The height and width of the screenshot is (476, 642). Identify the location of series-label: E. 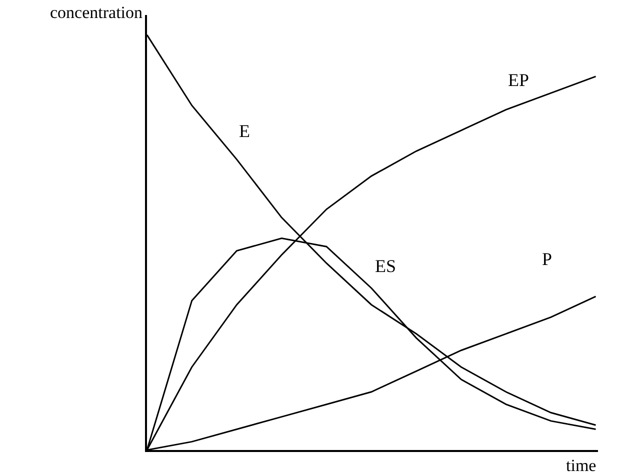
(244, 131).